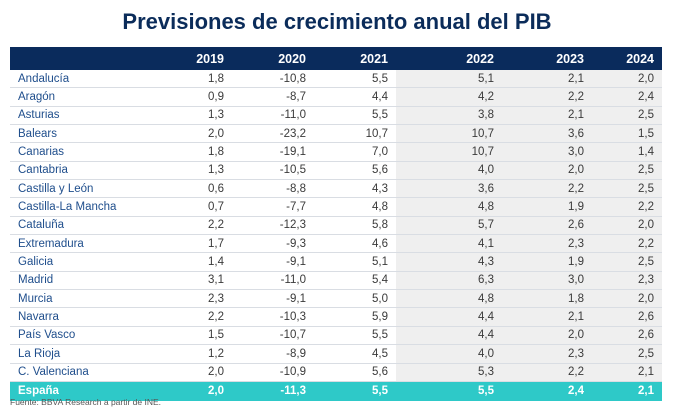 The image size is (674, 412). I want to click on header-year: 2024, so click(627, 58).